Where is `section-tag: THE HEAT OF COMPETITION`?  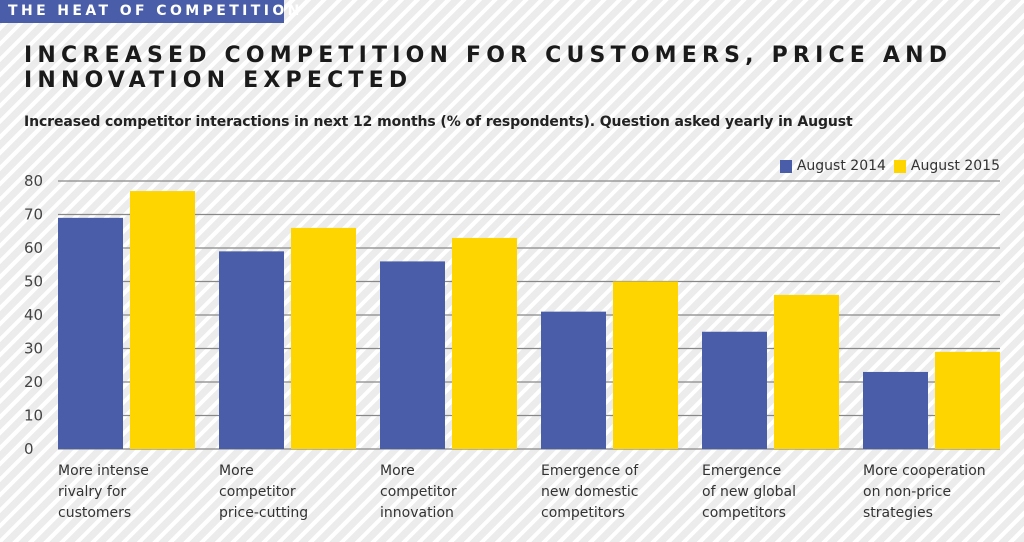
section-tag: THE HEAT OF COMPETITION is located at coordinates (149, 11).